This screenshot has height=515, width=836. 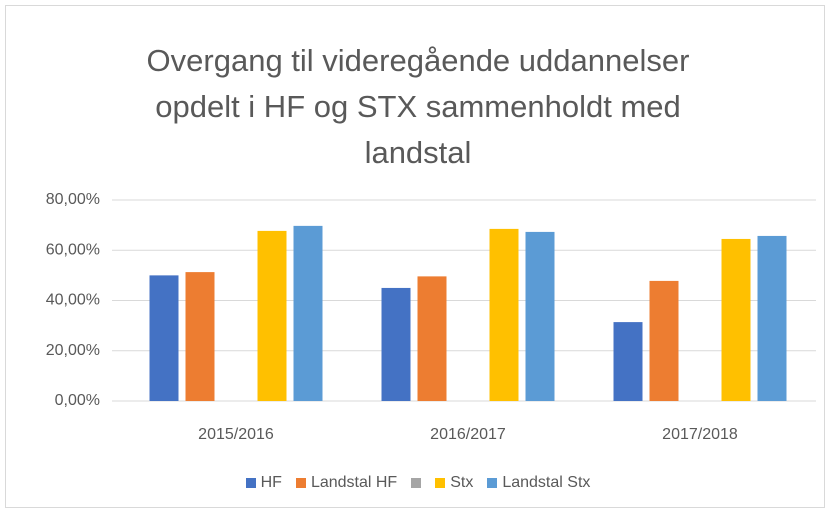 I want to click on x-tick-label: 2017/2018, so click(x=700, y=434).